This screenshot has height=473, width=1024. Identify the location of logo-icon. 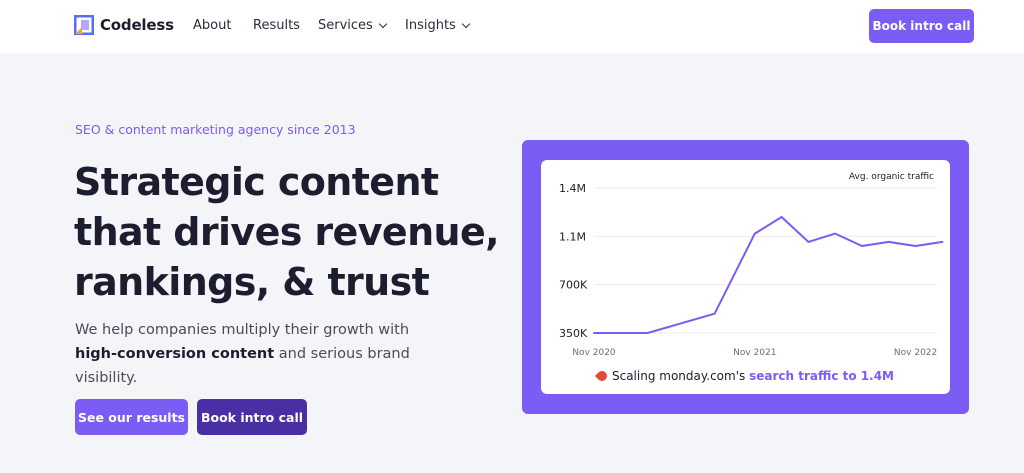
(84, 25).